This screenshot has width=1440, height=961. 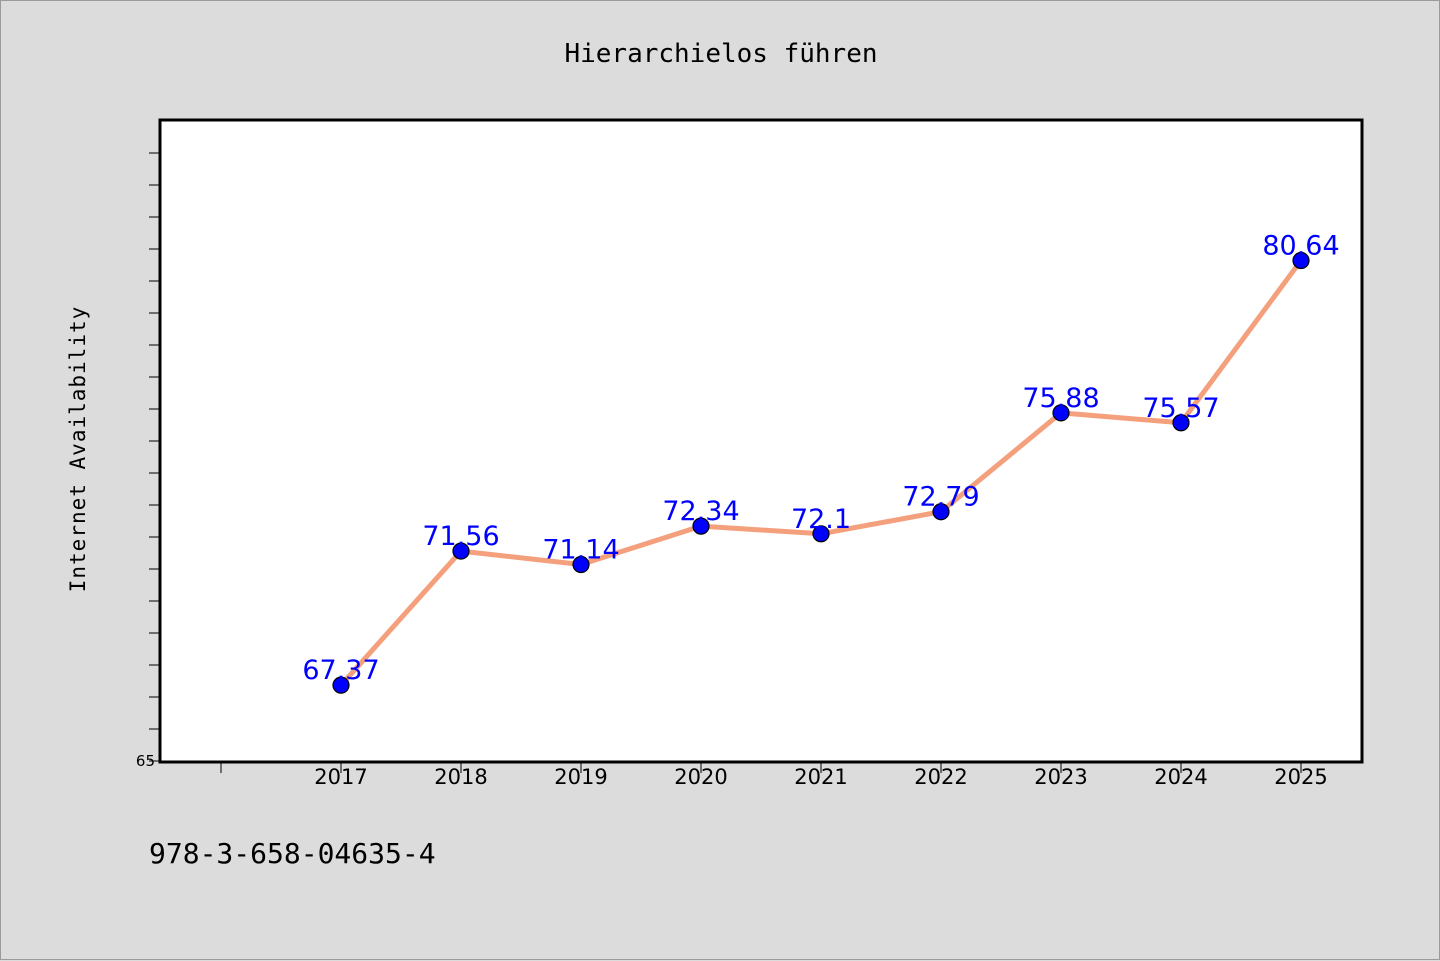 I want to click on x-tick-label-2025: 2025, so click(x=1300, y=777).